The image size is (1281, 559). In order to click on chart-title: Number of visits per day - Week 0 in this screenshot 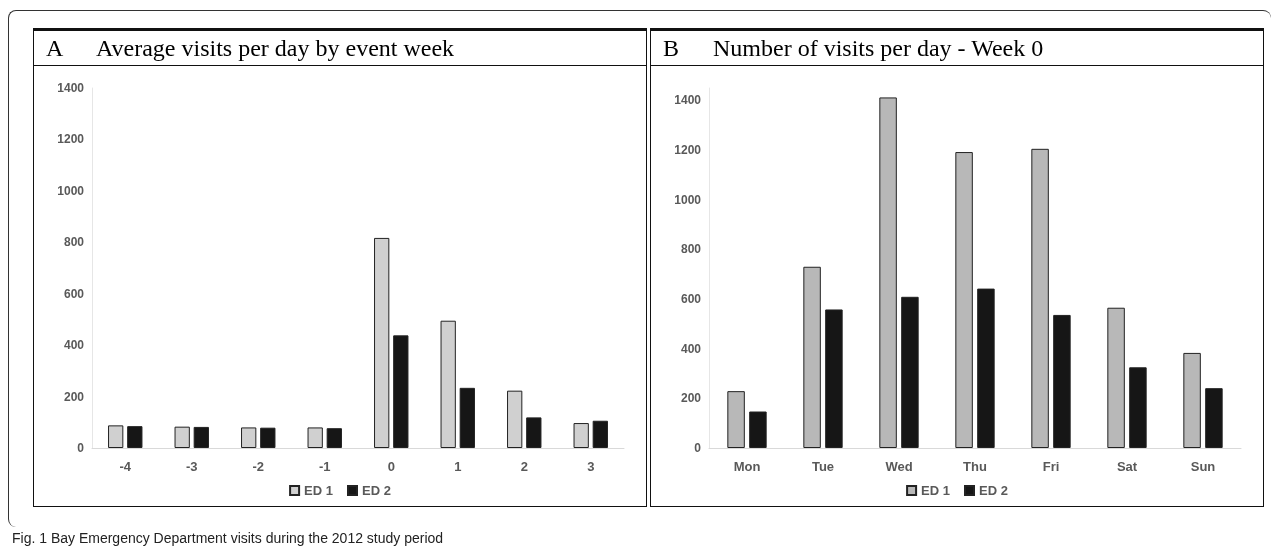, I will do `click(878, 48)`.